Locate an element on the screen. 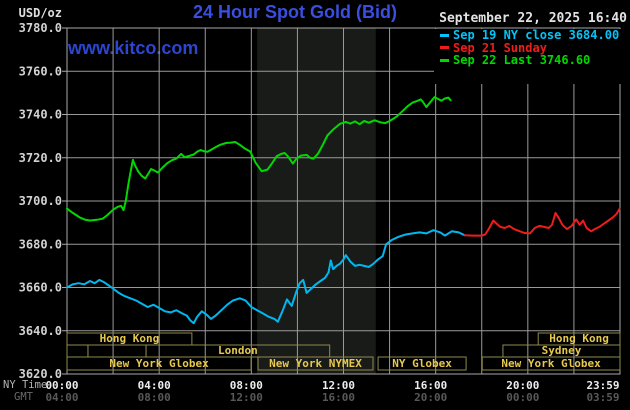 The height and width of the screenshot is (410, 630). ny-time-row-label: NY Time is located at coordinates (25, 385).